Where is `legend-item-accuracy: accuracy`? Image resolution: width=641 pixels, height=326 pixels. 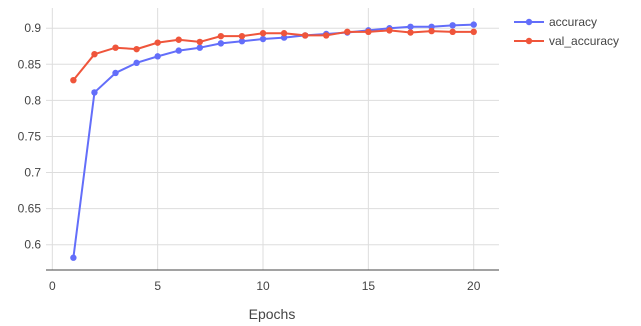
legend-item-accuracy: accuracy is located at coordinates (555, 22).